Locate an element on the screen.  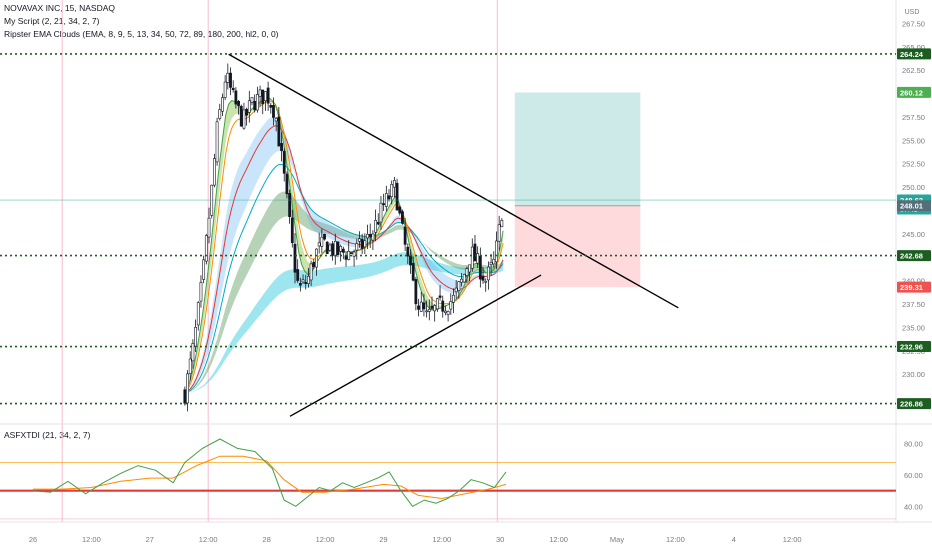
ema-line-cyan is located at coordinates (344, 278).